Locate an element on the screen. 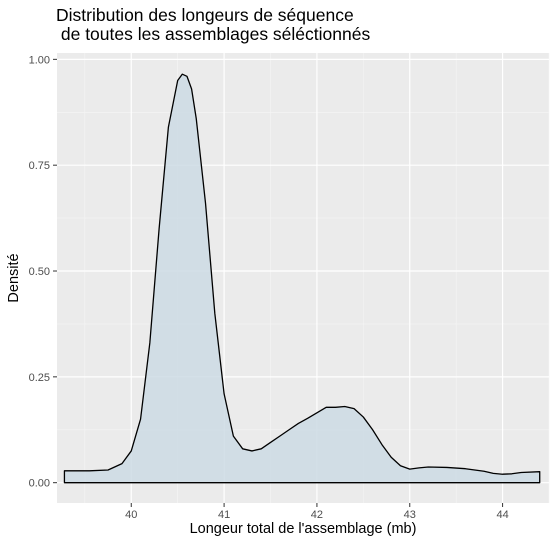 This screenshot has height=545, width=556. x-axis: 40 41 42 43 44 is located at coordinates (317, 512).